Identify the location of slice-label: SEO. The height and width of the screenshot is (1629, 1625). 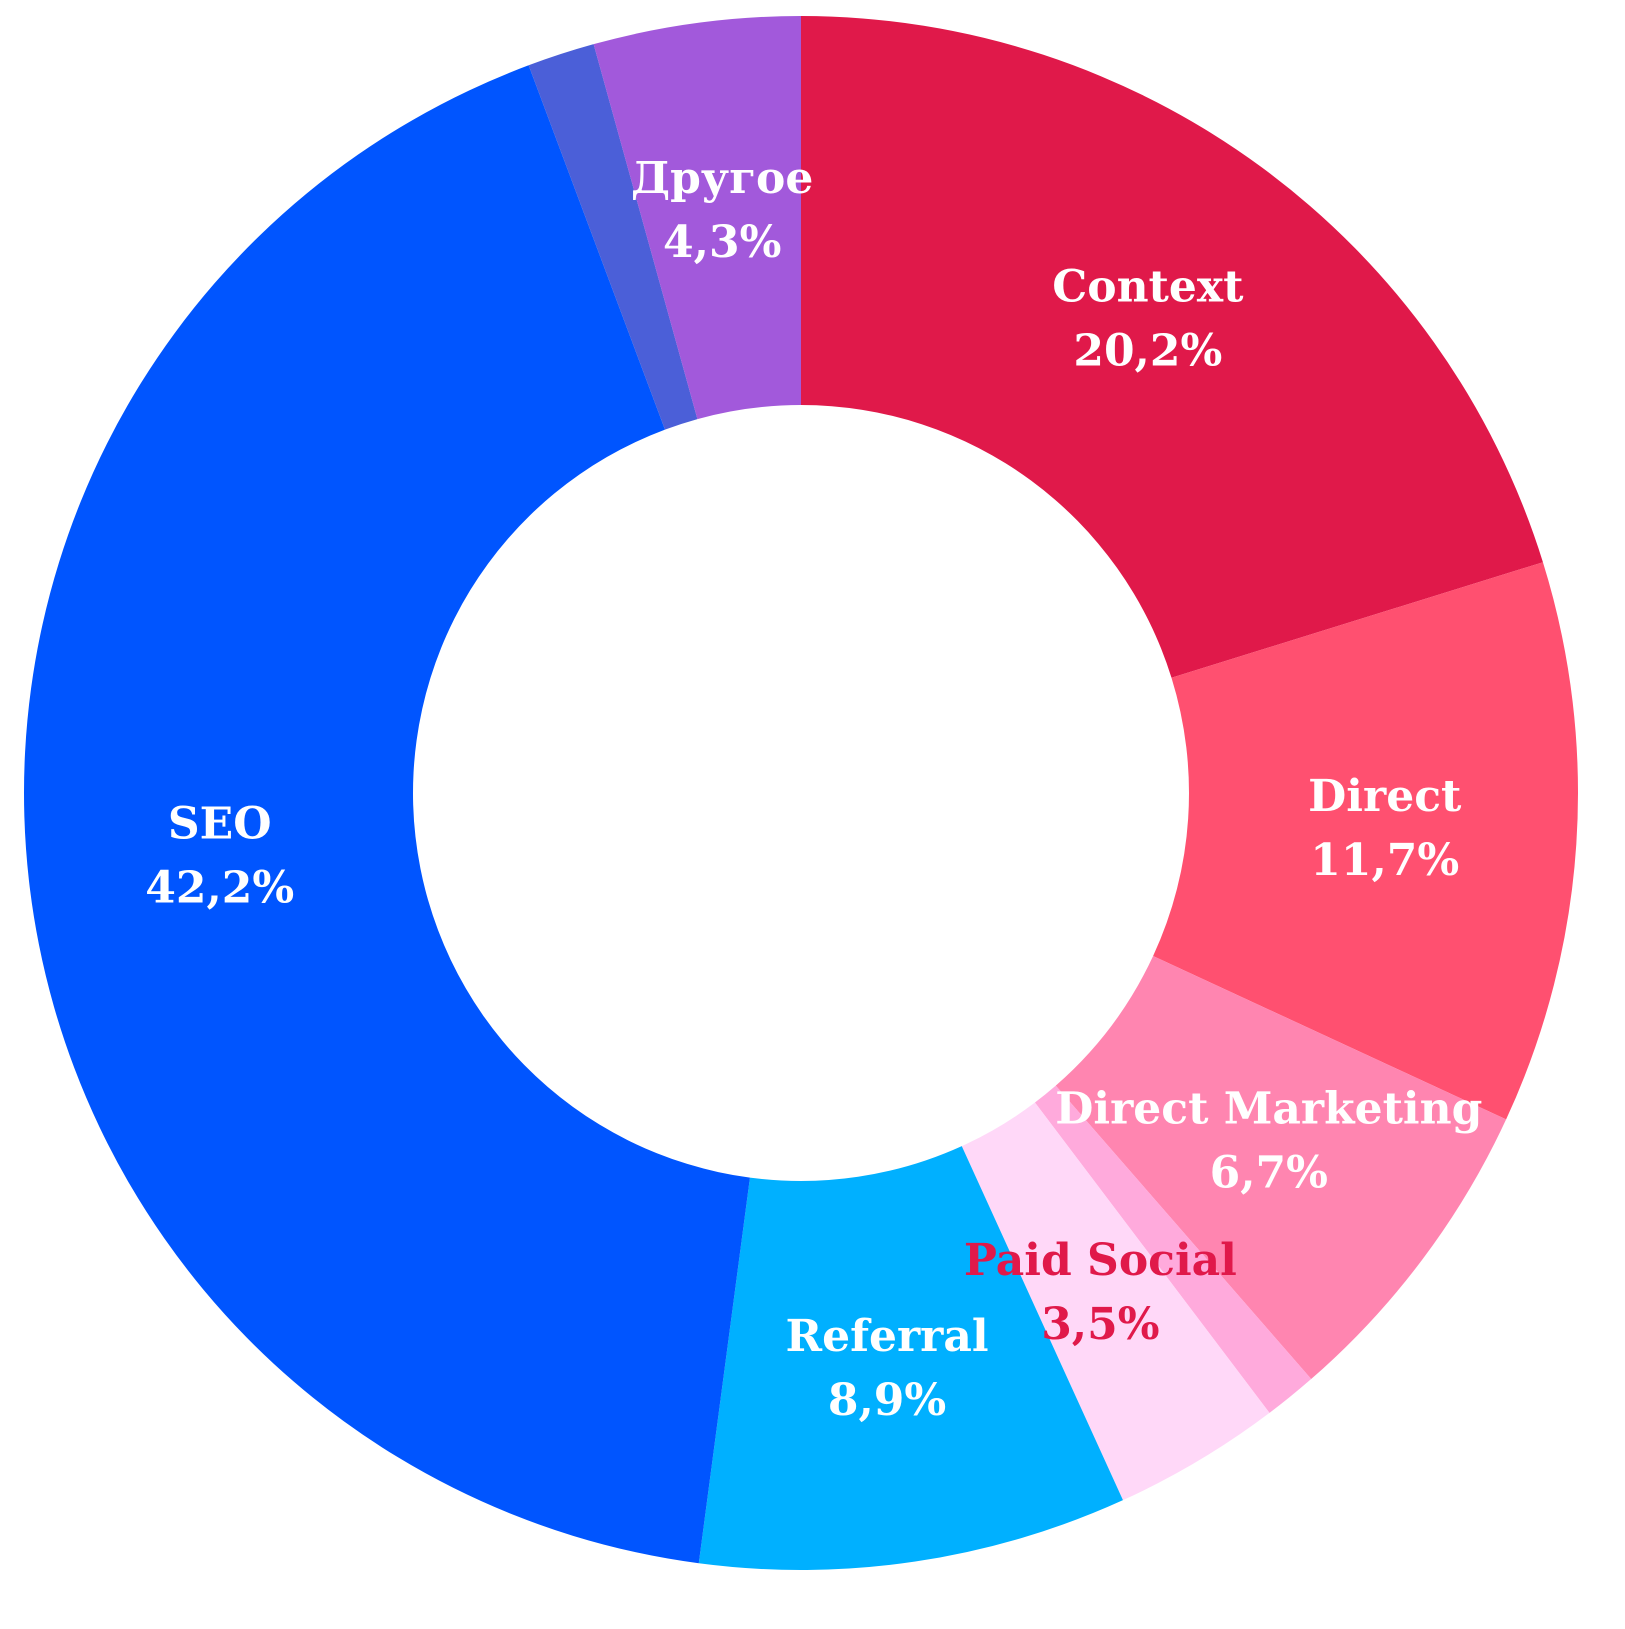
(220, 824).